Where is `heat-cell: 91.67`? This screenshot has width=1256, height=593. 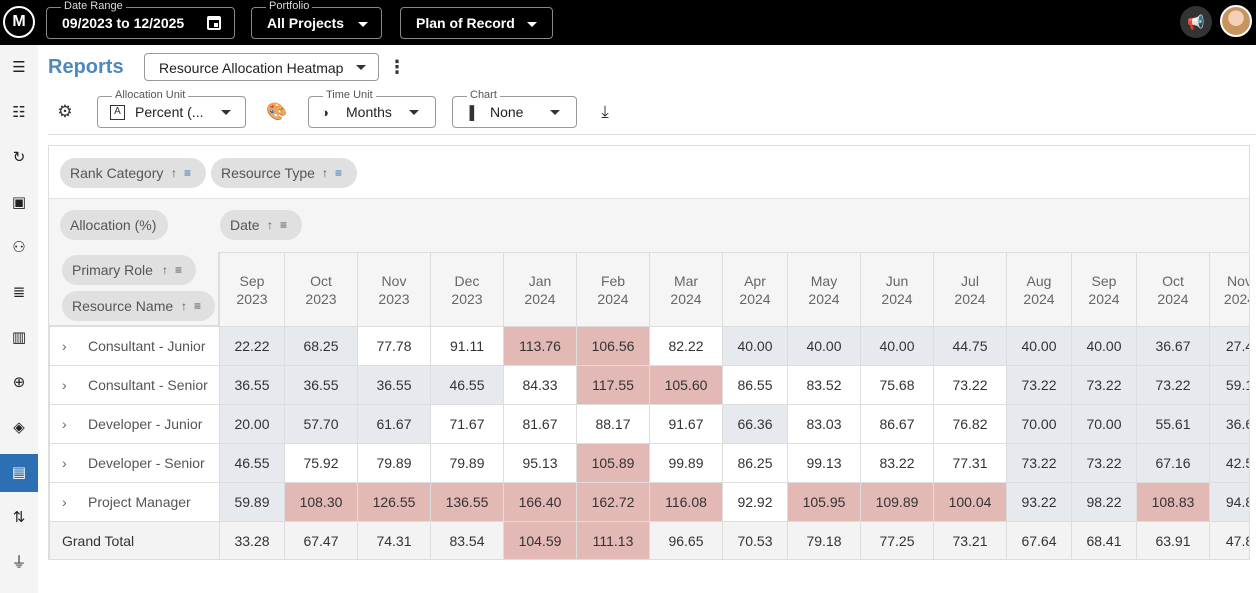 heat-cell: 91.67 is located at coordinates (686, 424).